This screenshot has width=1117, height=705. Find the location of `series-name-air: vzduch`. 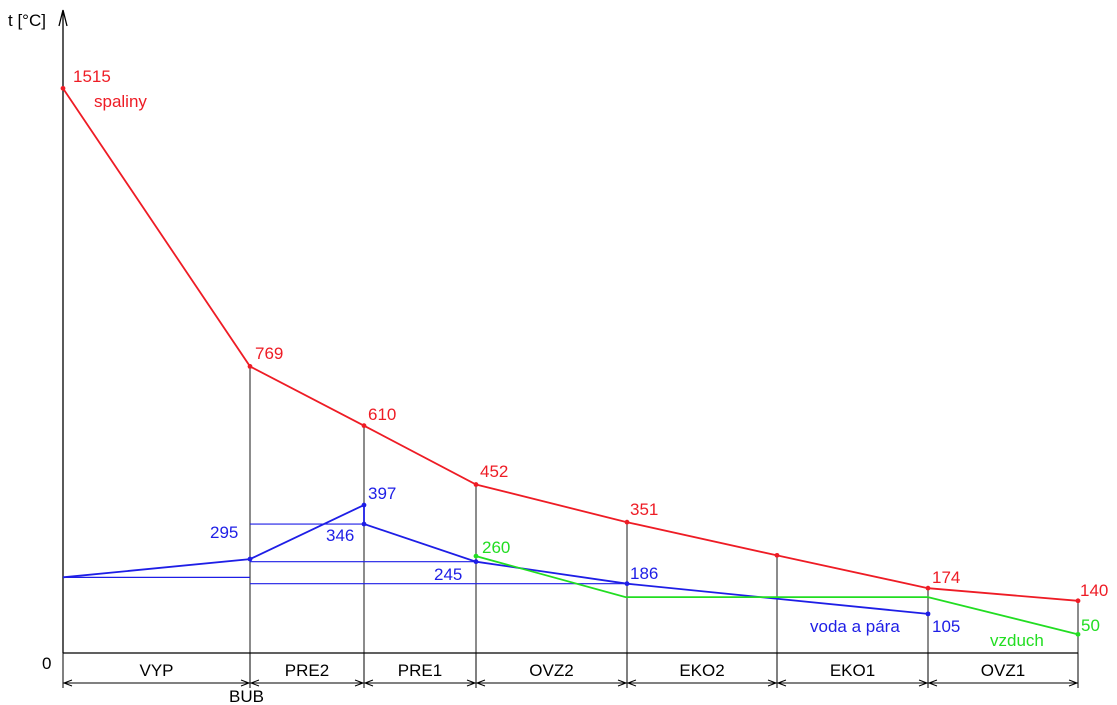

series-name-air: vzduch is located at coordinates (1017, 640).